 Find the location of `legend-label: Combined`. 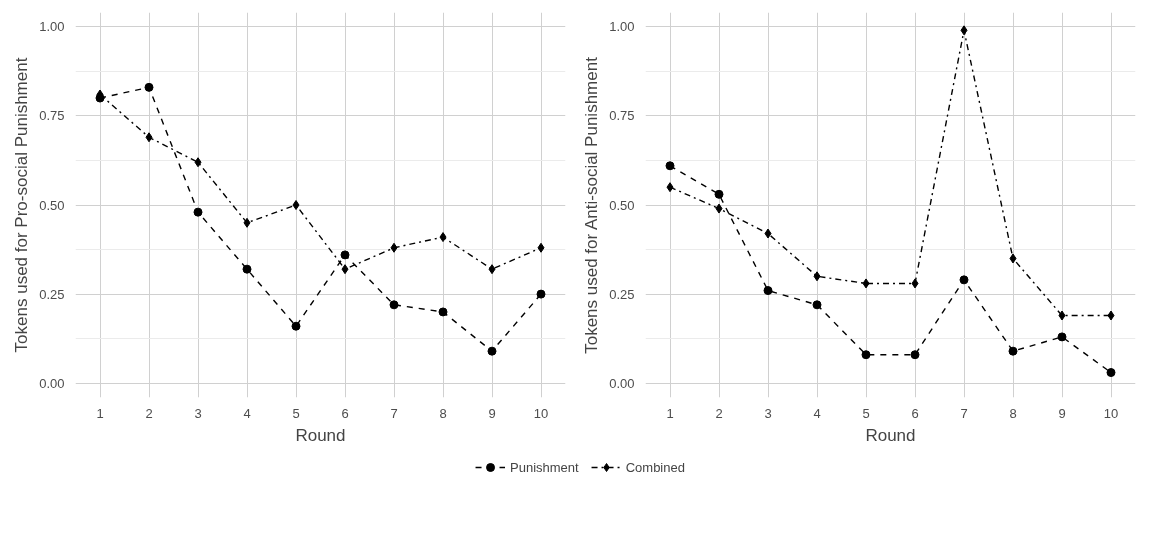

legend-label: Combined is located at coordinates (655, 467).